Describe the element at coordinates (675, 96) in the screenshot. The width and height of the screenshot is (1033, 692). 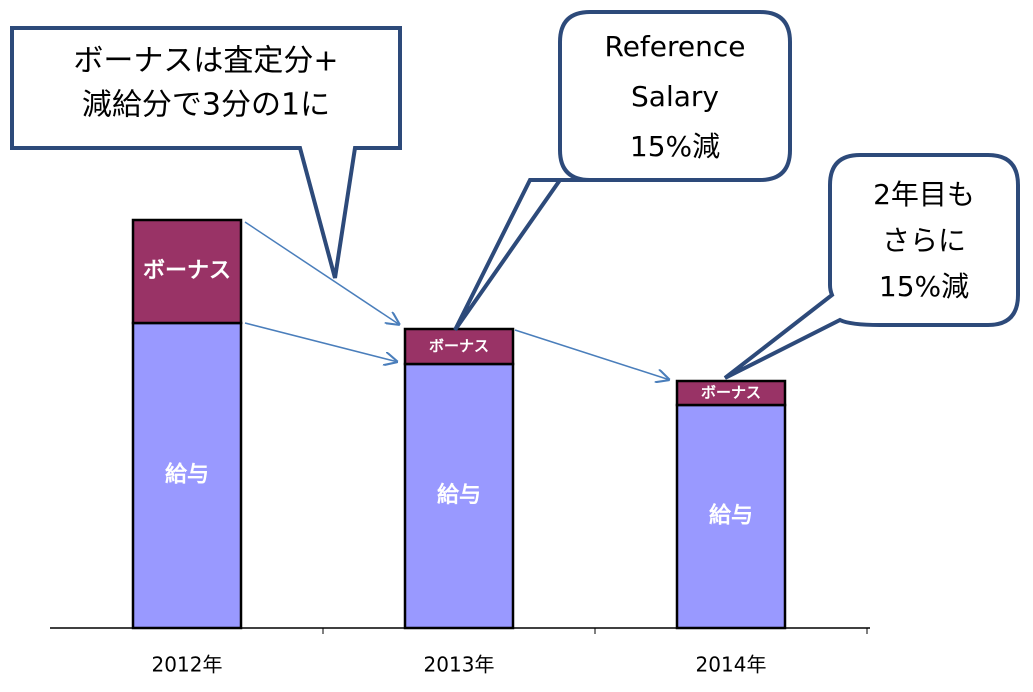
I see `annotation: Salary` at that location.